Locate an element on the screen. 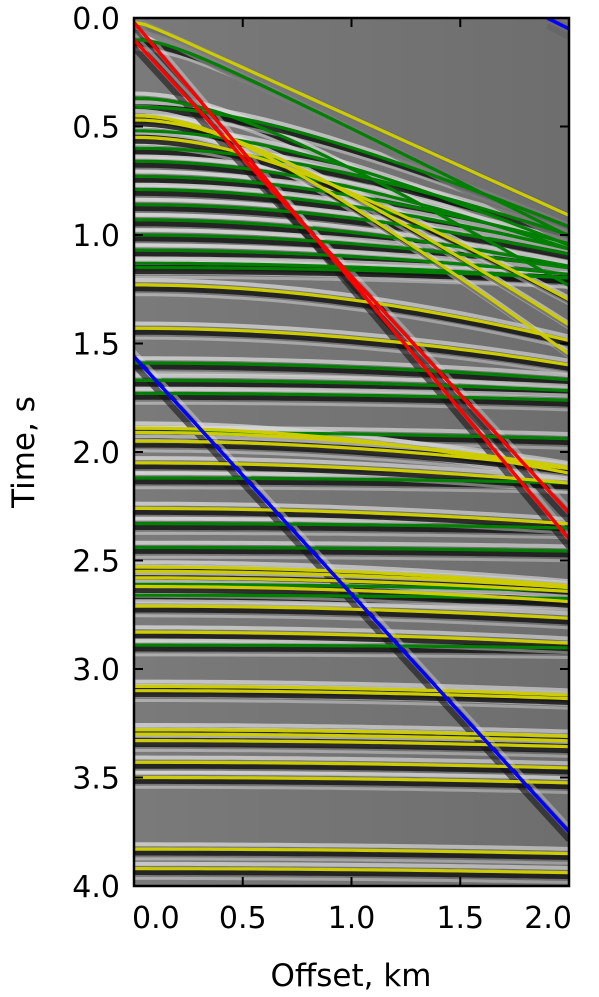 The width and height of the screenshot is (599, 997). y-tick-label: 1.0 is located at coordinates (96, 236).